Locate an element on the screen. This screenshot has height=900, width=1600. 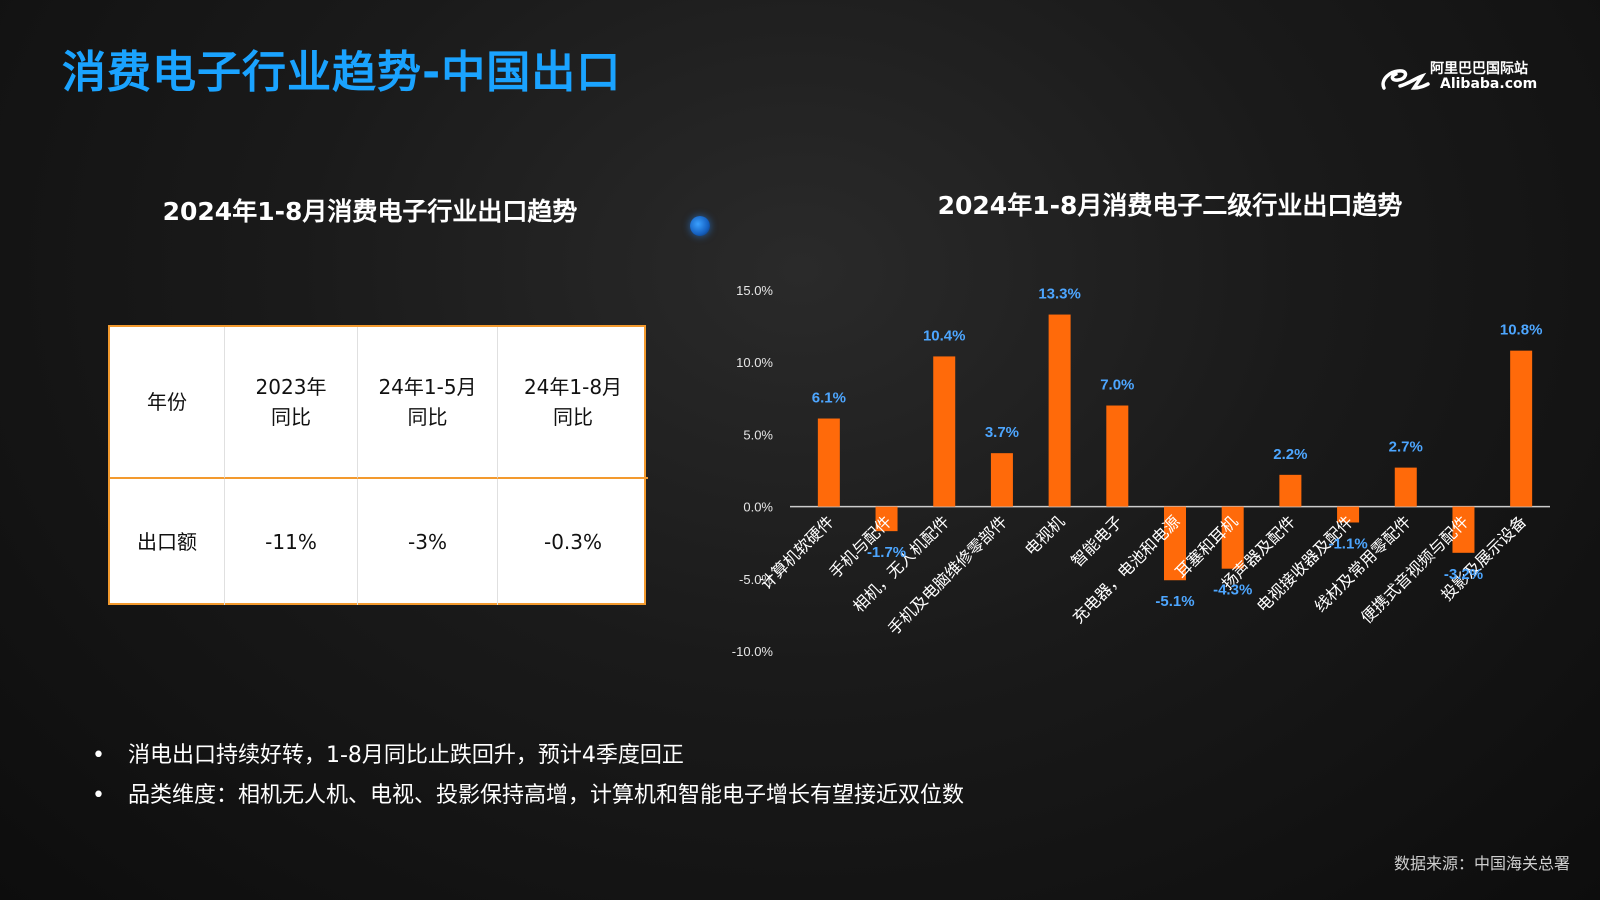
table-cell: -0.3% is located at coordinates (573, 542).